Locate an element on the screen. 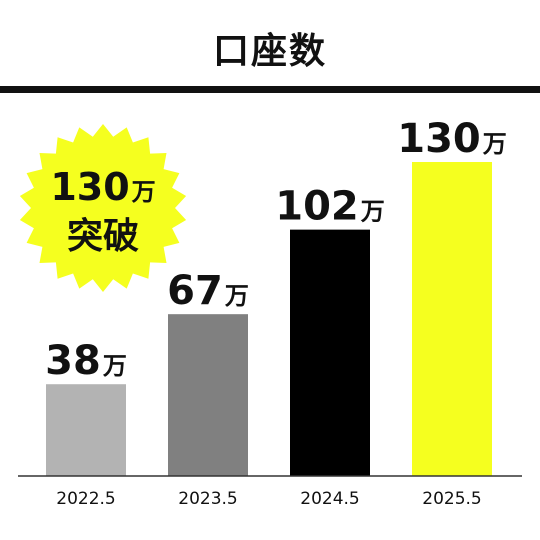 The height and width of the screenshot is (540, 540). bar-2024.5 is located at coordinates (330, 352).